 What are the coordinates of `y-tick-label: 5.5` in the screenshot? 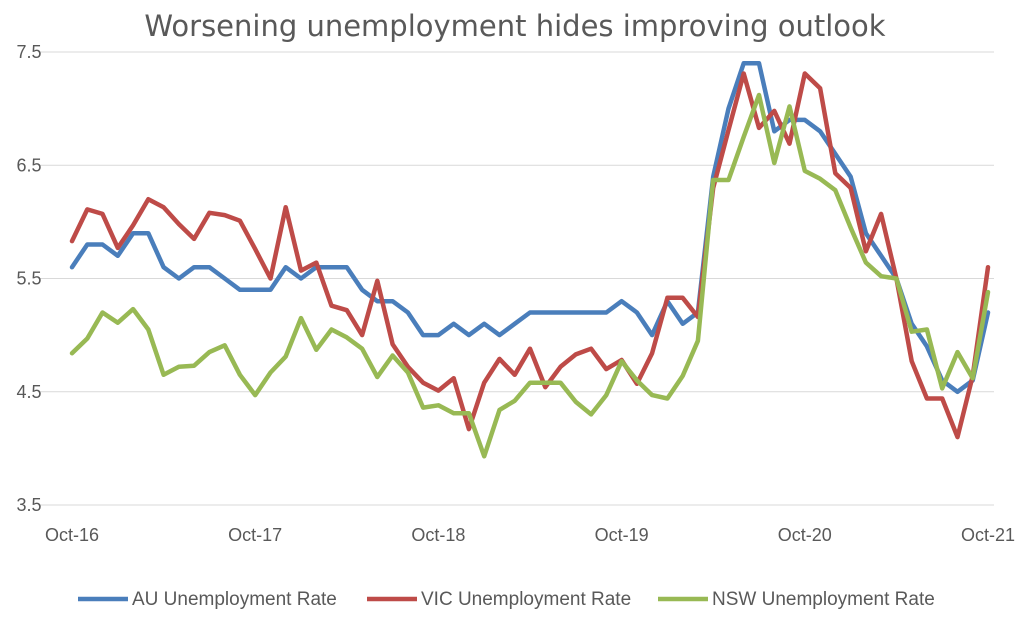 It's located at (28, 279).